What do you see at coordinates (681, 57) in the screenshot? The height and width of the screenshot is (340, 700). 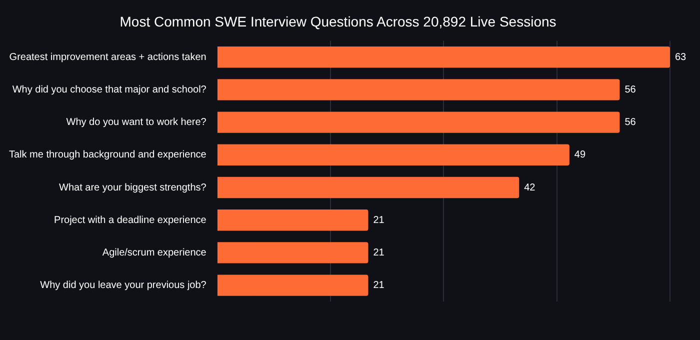 I see `data-label: 63` at bounding box center [681, 57].